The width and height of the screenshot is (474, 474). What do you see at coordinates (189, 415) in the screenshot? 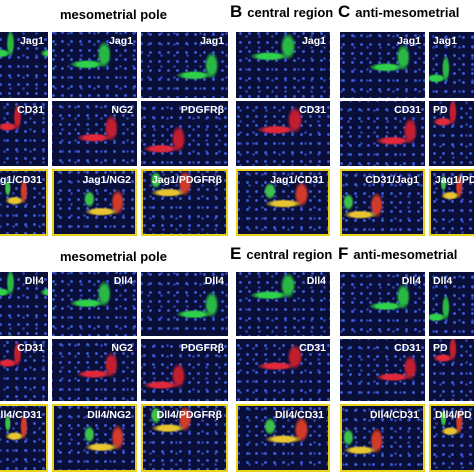
I see `stain-label: Dll4/PDGFRβ` at bounding box center [189, 415].